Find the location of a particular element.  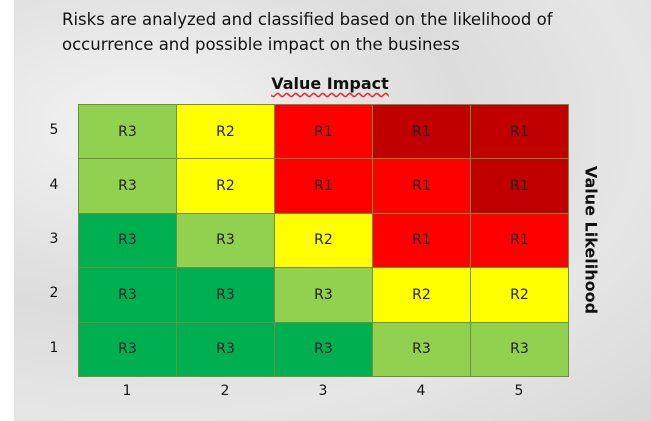

column-label: 3 is located at coordinates (323, 391).